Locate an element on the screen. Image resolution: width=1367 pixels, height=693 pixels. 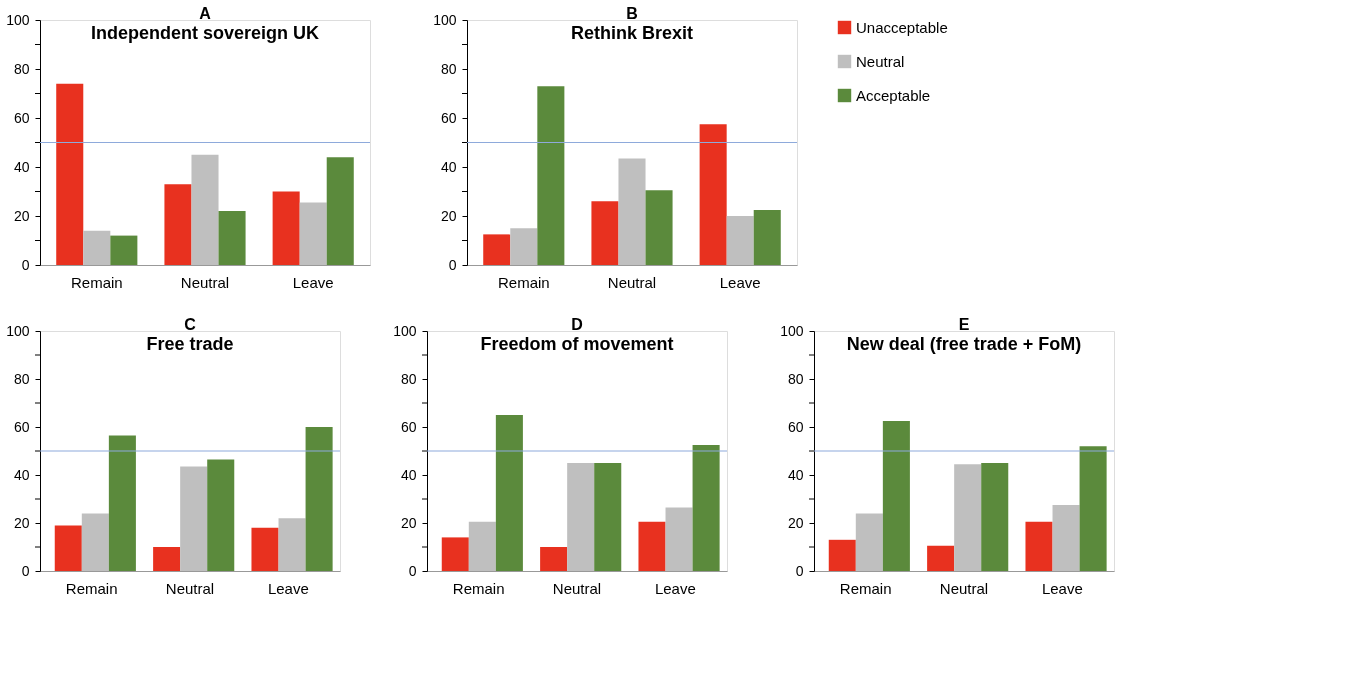
chart-title: B is located at coordinates (632, 13).